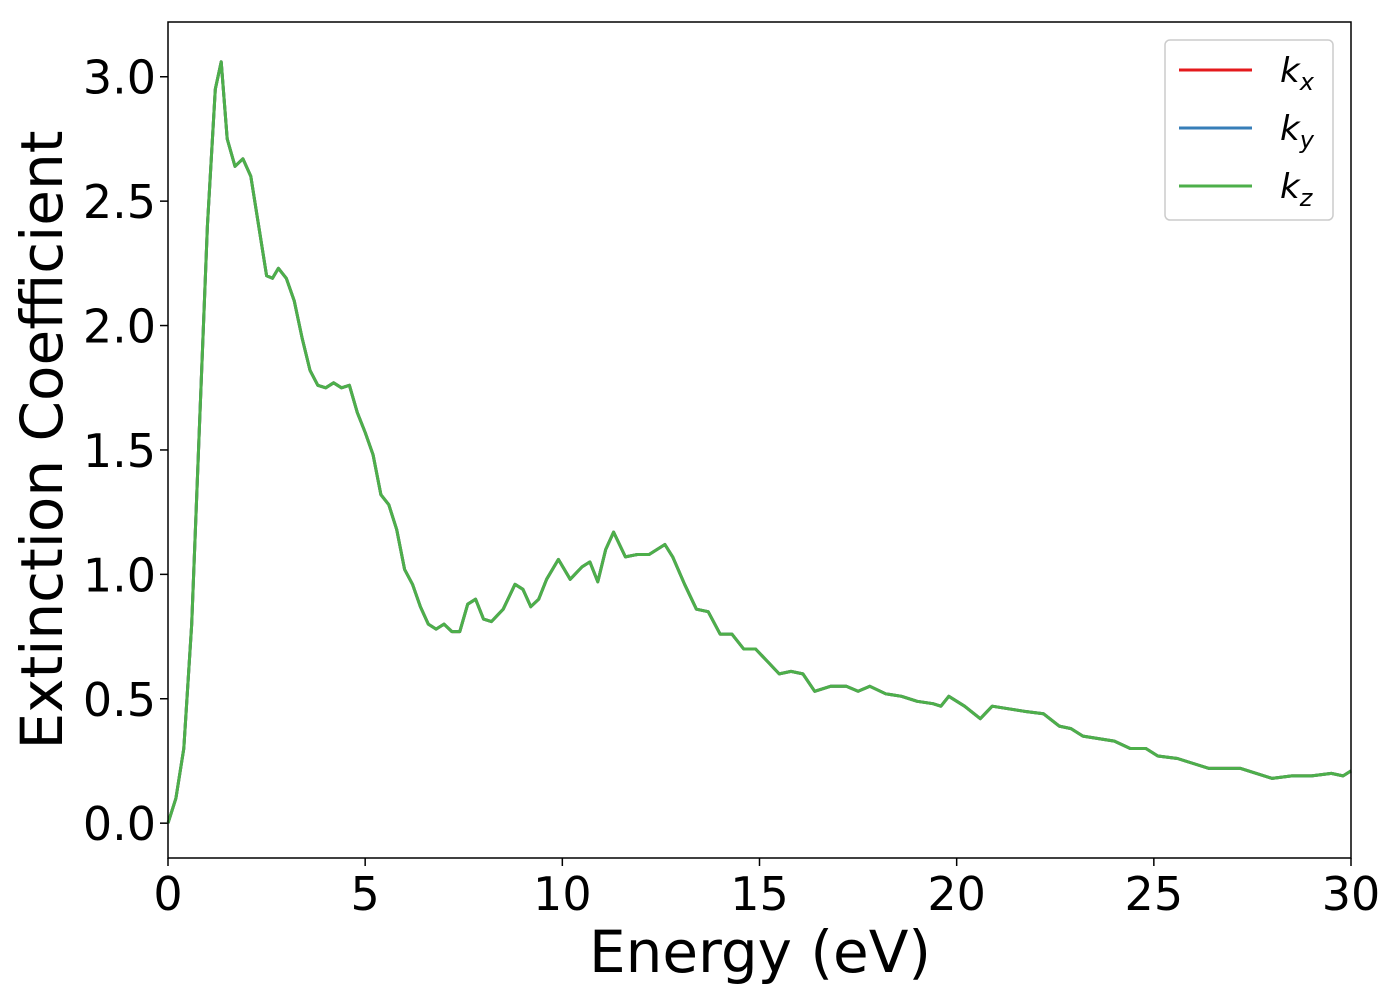 This screenshot has width=1400, height=1000. What do you see at coordinates (119, 575) in the screenshot?
I see `y-tick-label: 1.0` at bounding box center [119, 575].